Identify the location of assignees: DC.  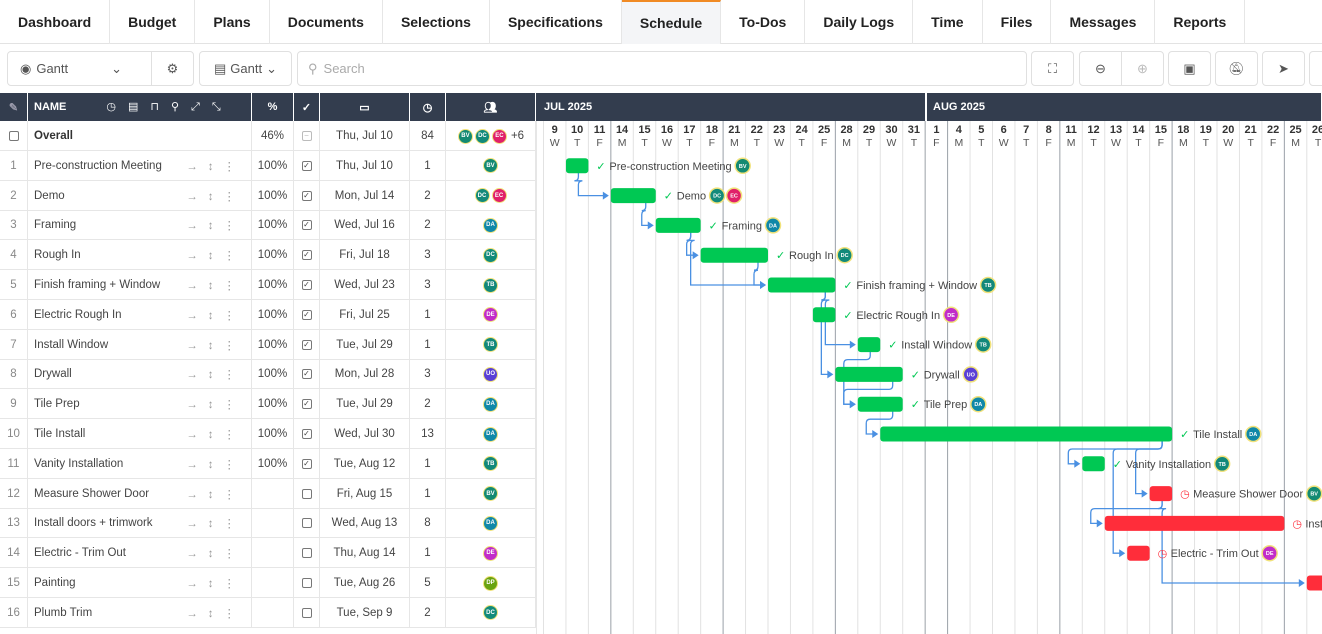
(491, 612).